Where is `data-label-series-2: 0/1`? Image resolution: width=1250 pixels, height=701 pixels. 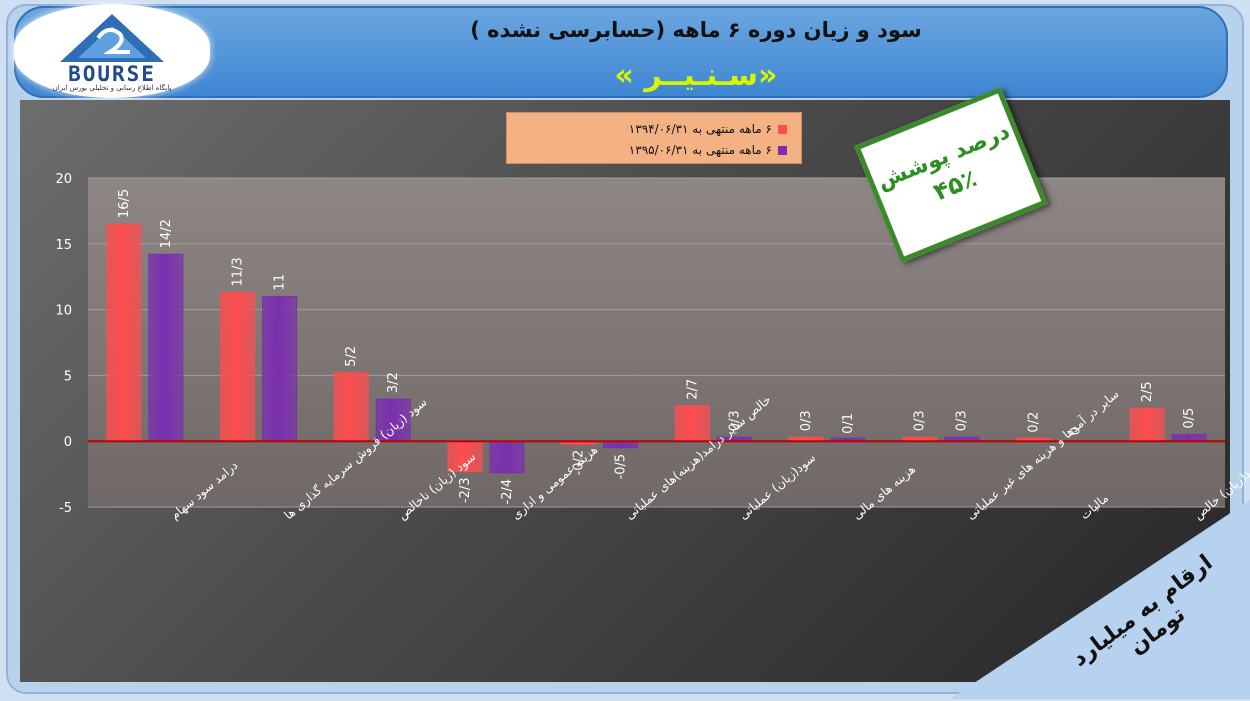 data-label-series-2: 0/1 is located at coordinates (848, 423).